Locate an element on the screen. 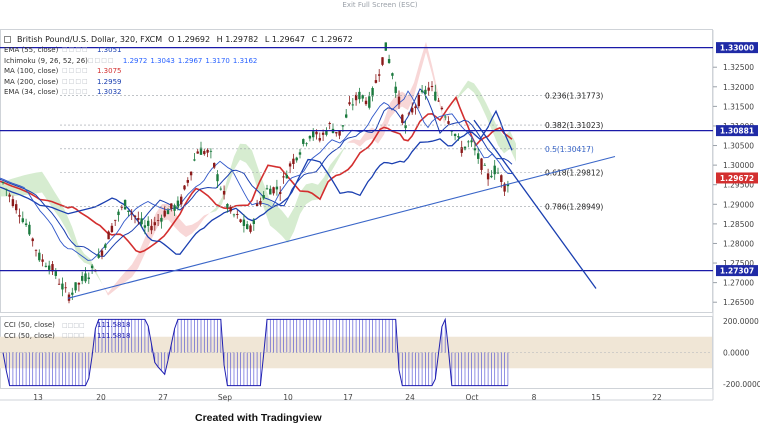 This screenshot has width=760, height=432. x-tick-label: 13 is located at coordinates (38, 397).